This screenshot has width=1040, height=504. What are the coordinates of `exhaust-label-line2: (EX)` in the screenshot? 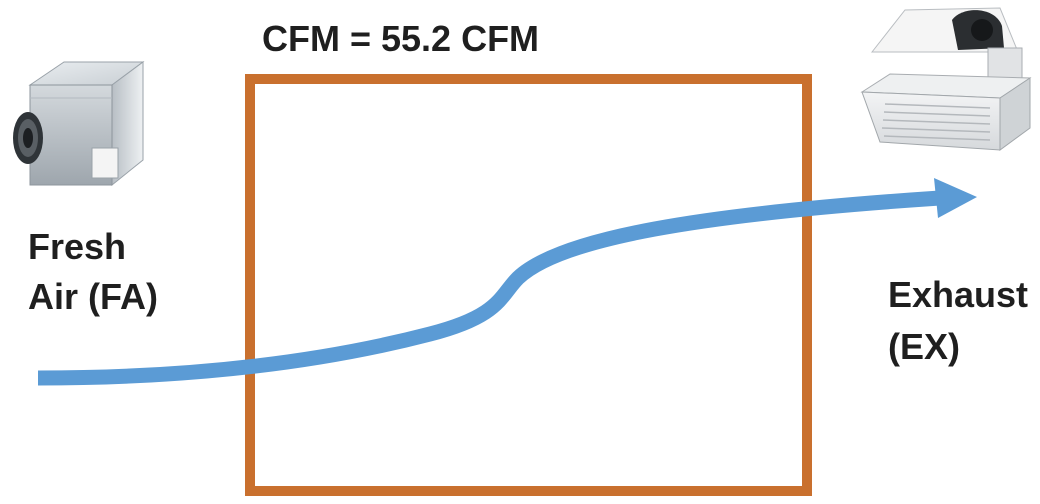 It's located at (924, 346).